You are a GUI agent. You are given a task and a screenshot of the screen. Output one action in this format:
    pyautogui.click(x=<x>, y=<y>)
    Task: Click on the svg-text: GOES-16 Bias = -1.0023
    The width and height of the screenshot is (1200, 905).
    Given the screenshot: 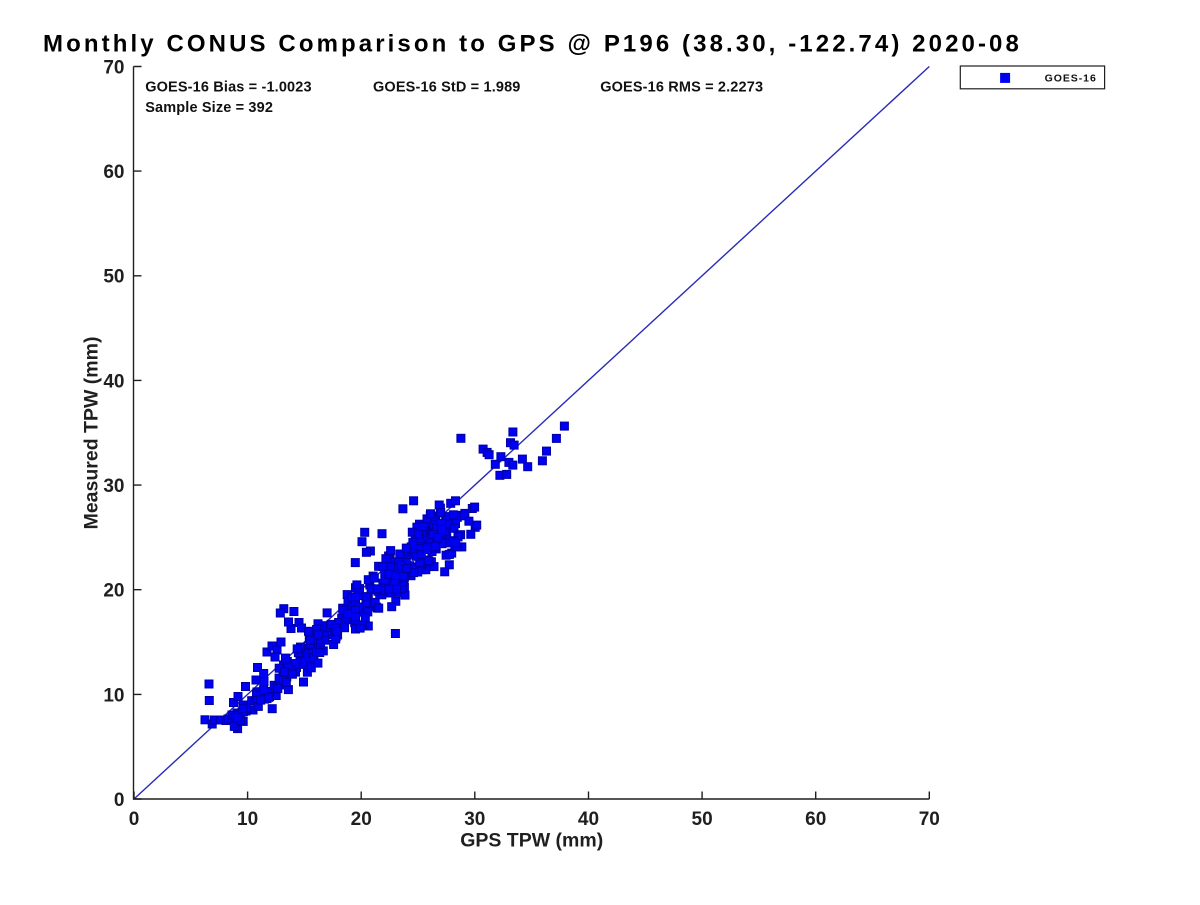 What is the action you would take?
    pyautogui.click(x=228, y=88)
    